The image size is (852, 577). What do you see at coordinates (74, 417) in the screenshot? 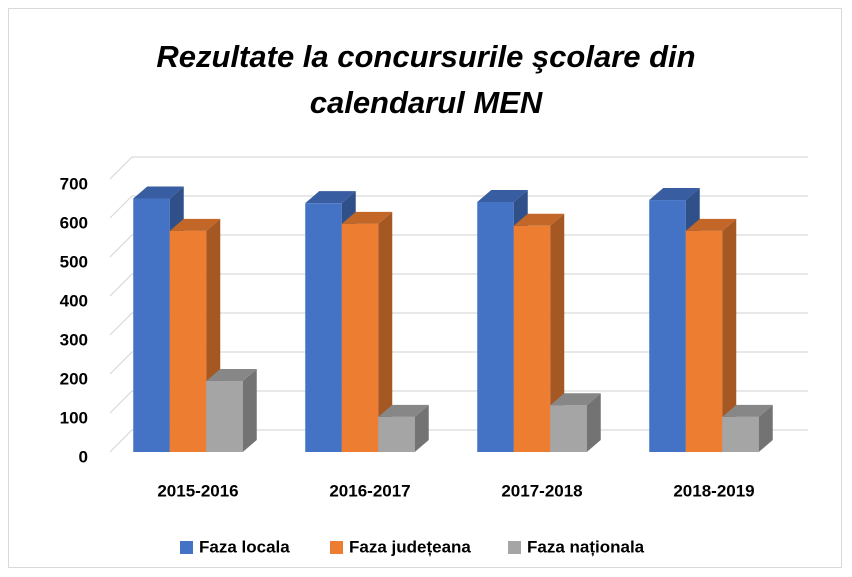
I see `y-tick-label: 100` at bounding box center [74, 417].